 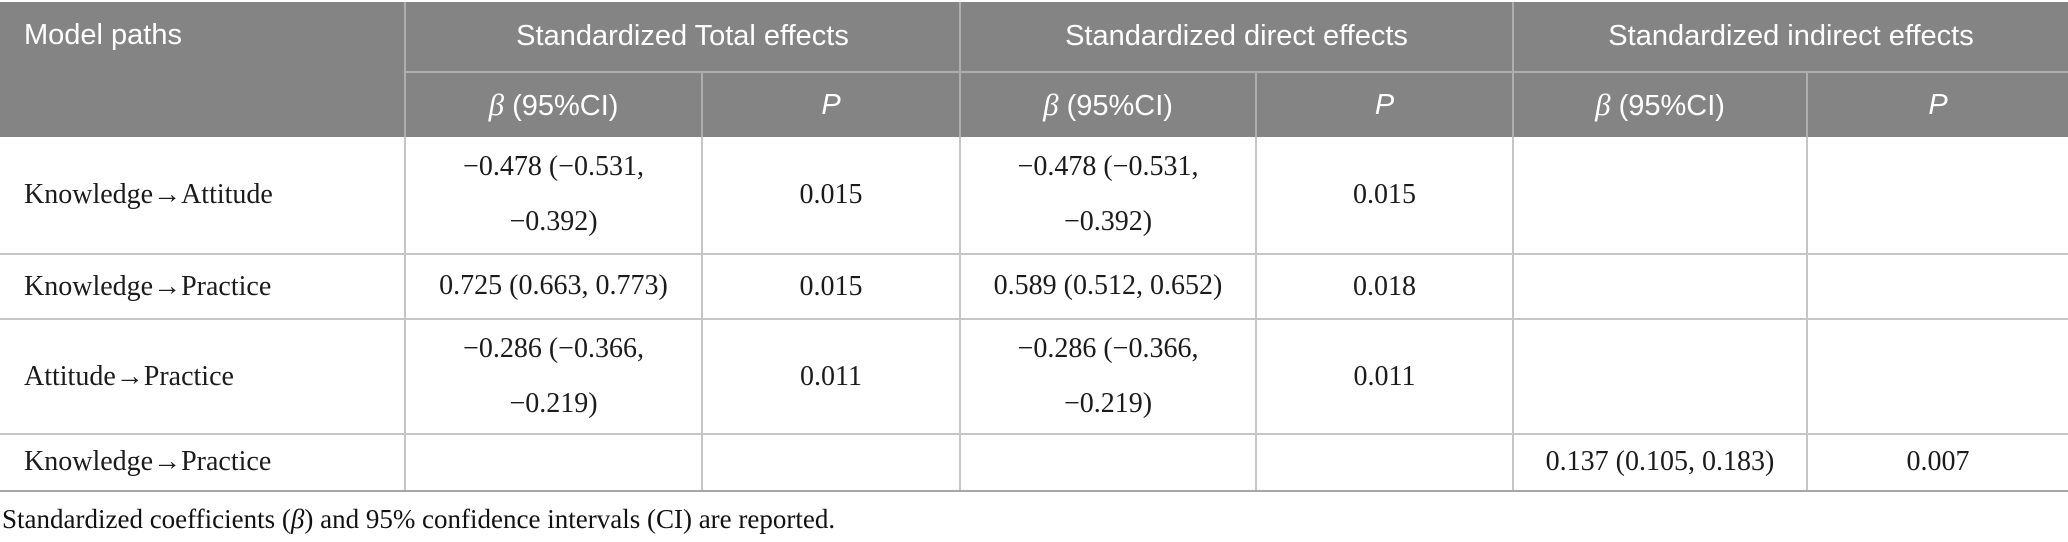 What do you see at coordinates (831, 104) in the screenshot?
I see `column-header-total-p: P` at bounding box center [831, 104].